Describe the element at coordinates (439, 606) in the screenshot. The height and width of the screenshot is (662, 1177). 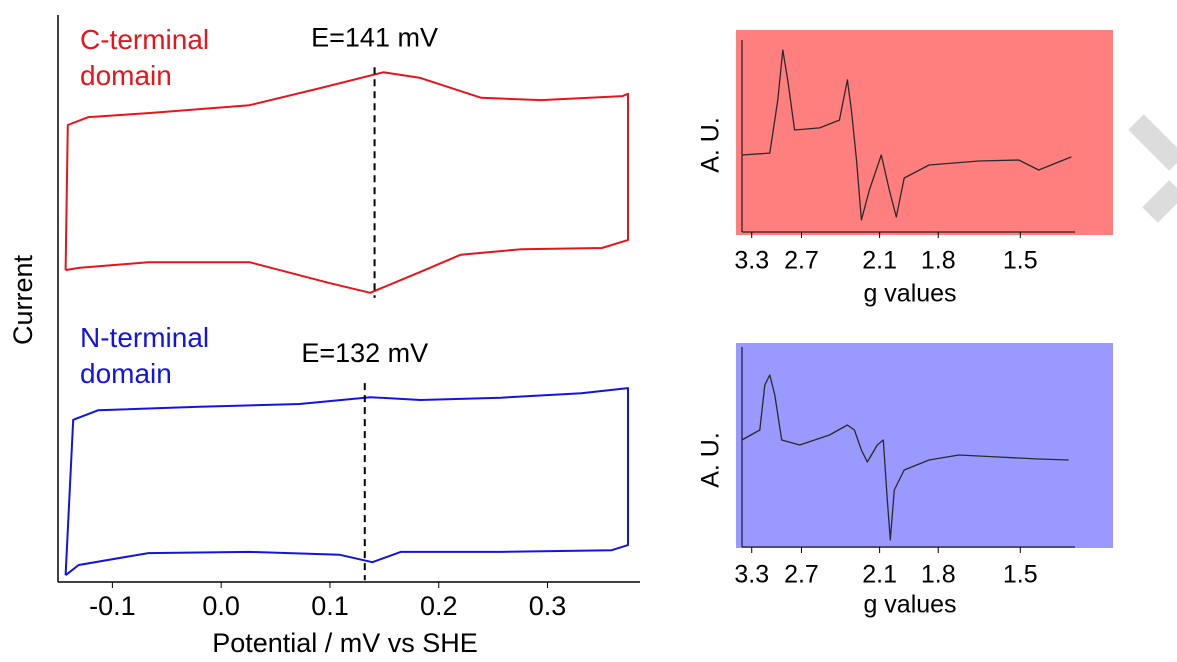
I see `x-tick-label: 0.2` at that location.